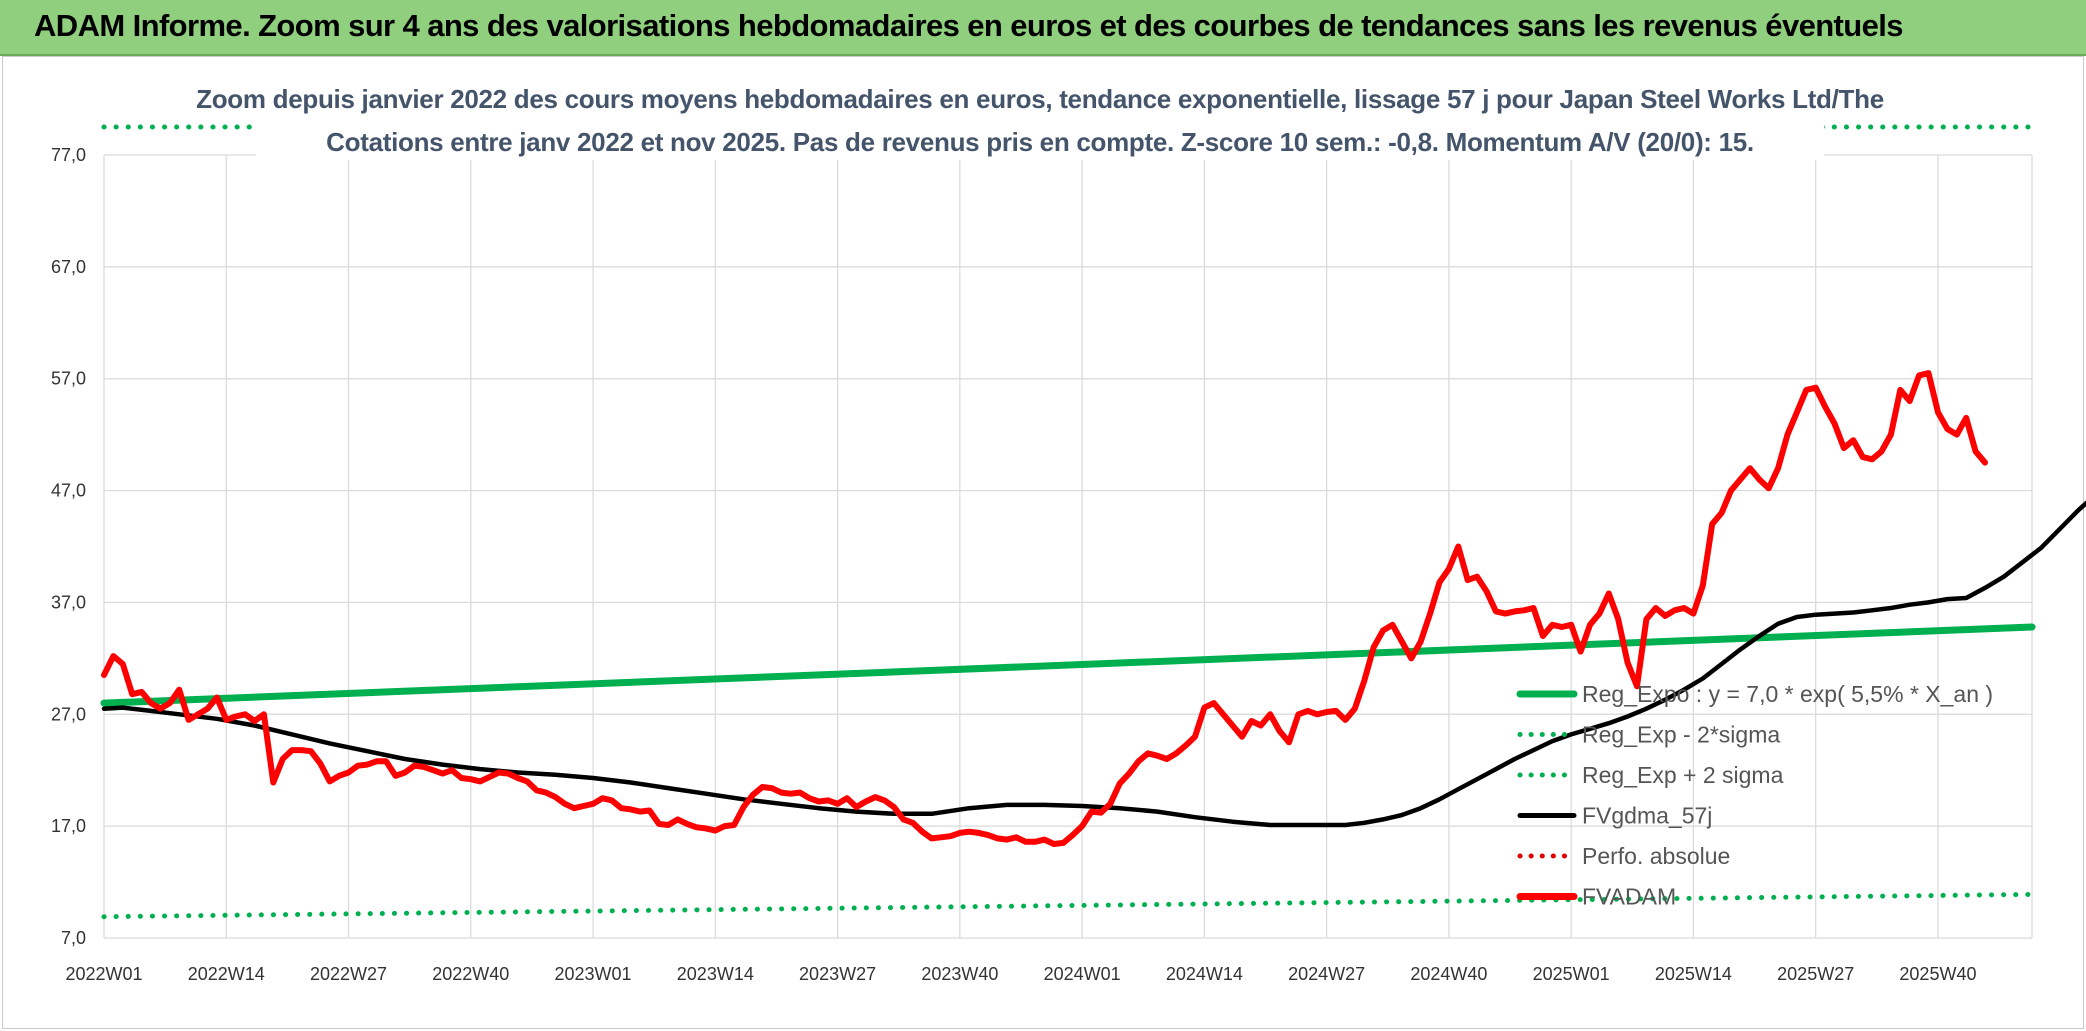  I want to click on legend-label: Reg_Expo : y = 7,0 * exp( 5,5% * X_an ), so click(1787, 694).